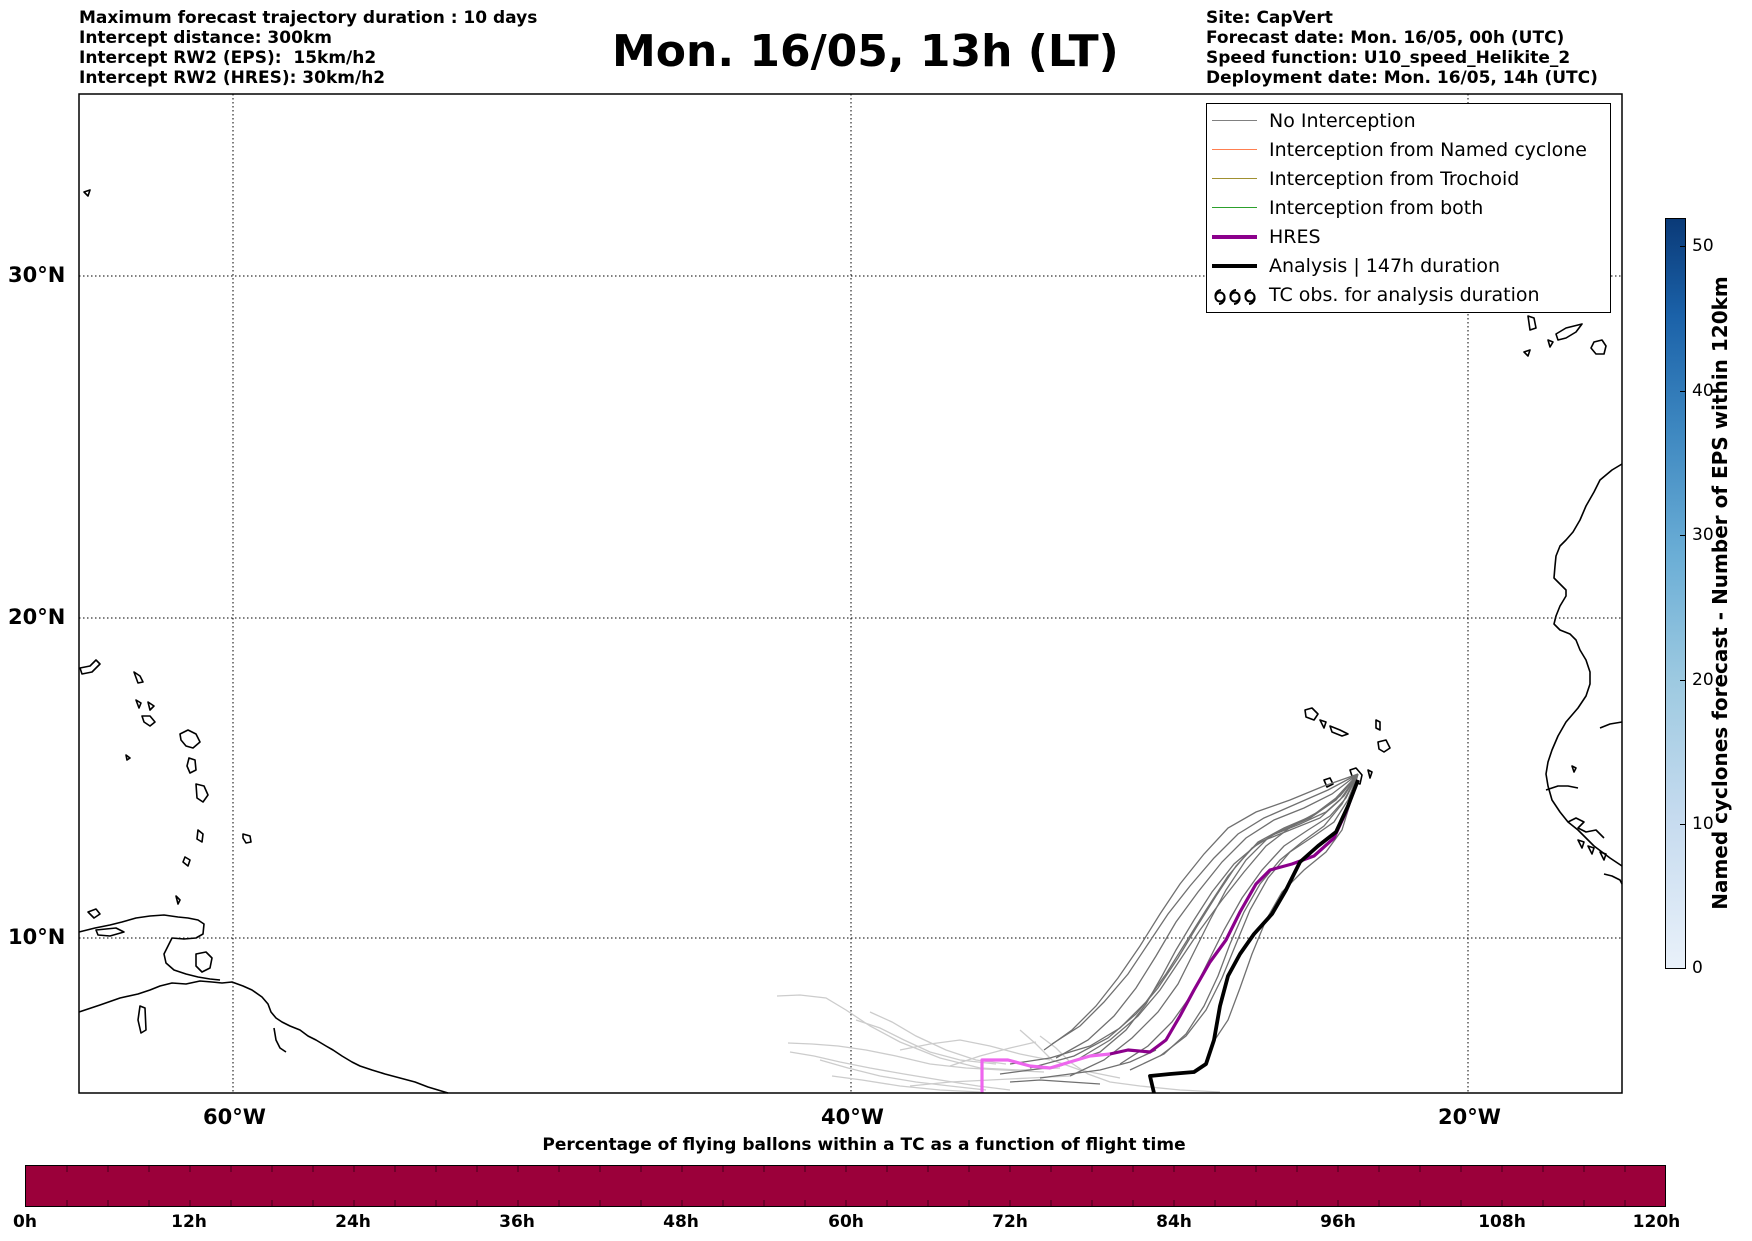 The height and width of the screenshot is (1241, 1752). Describe the element at coordinates (138, 704) in the screenshot. I see `island-antigua` at that location.